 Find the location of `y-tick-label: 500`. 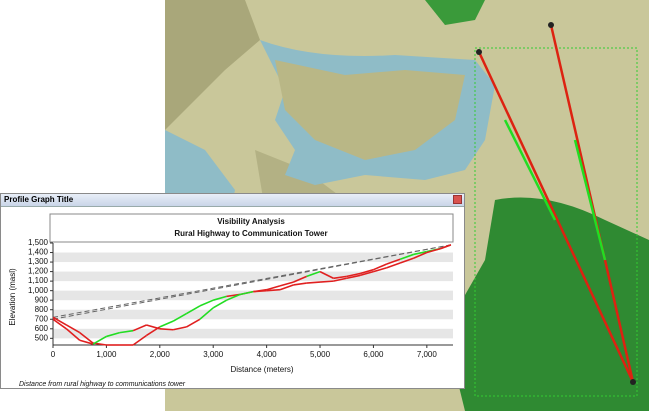

y-tick-label: 500 is located at coordinates (42, 337).